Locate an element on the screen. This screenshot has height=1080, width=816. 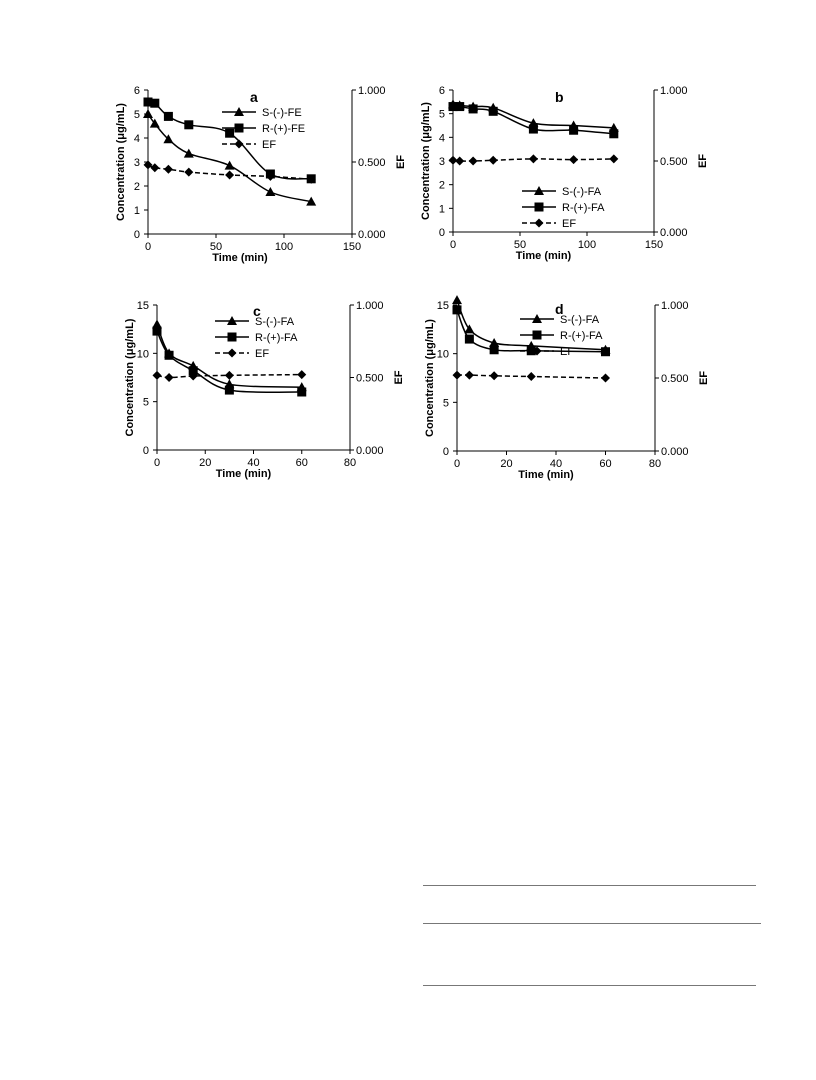
panel-label: d is located at coordinates (559, 309).